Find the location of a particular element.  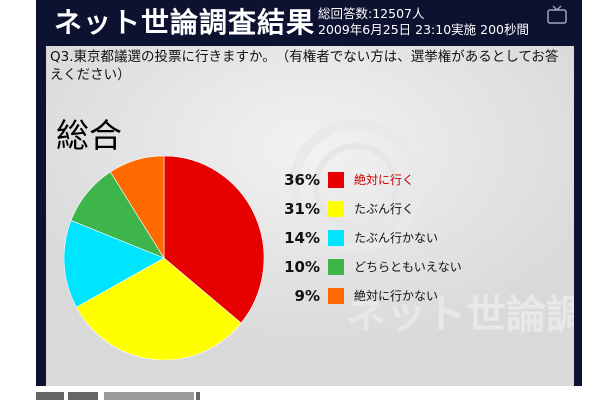

section-title: 総合 is located at coordinates (89, 135).